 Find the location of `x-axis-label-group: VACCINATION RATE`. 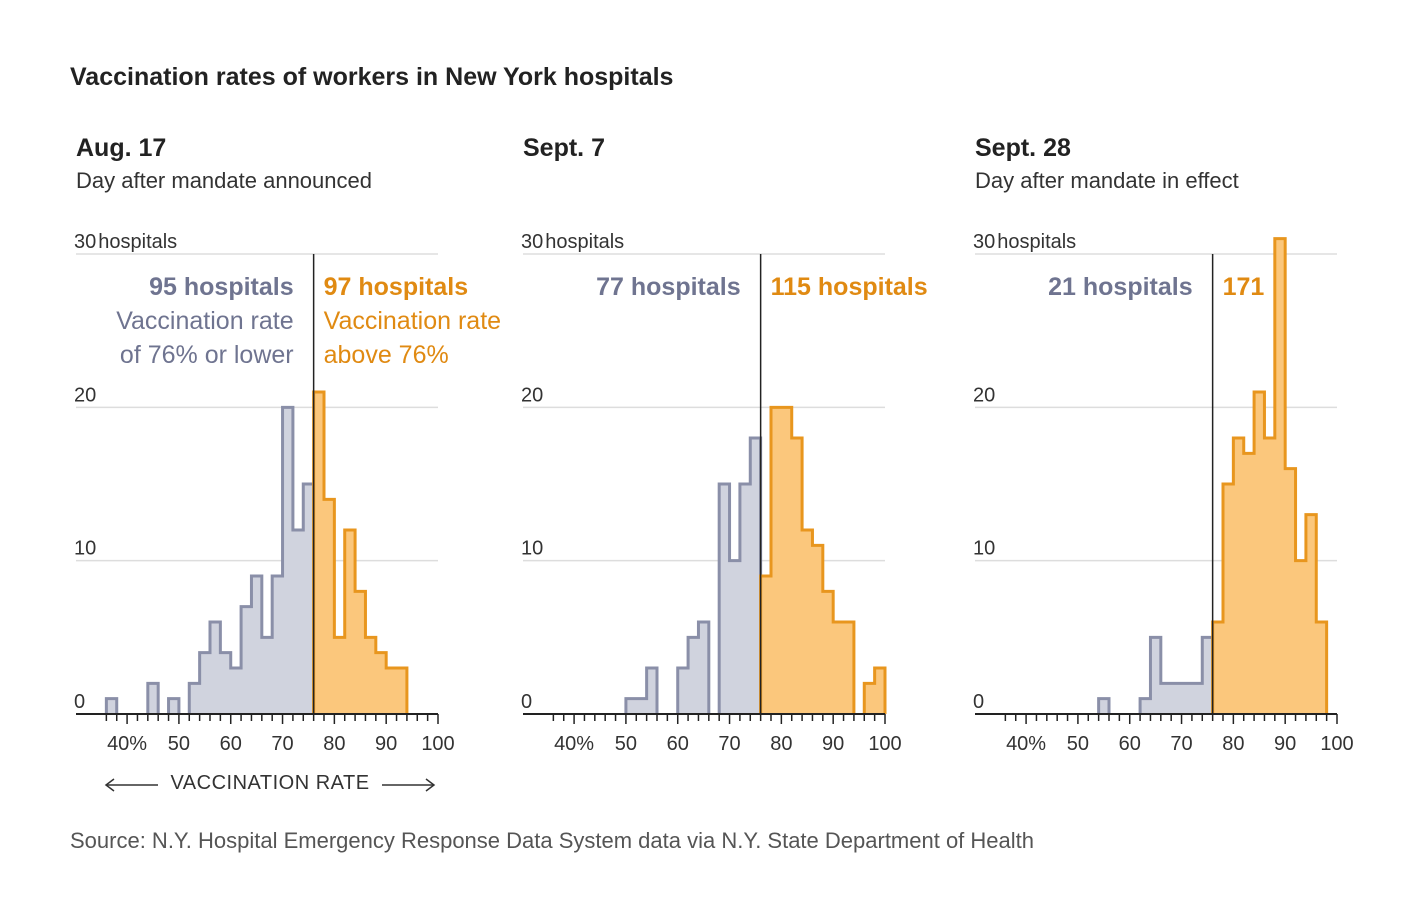

x-axis-label-group: VACCINATION RATE is located at coordinates (270, 783).